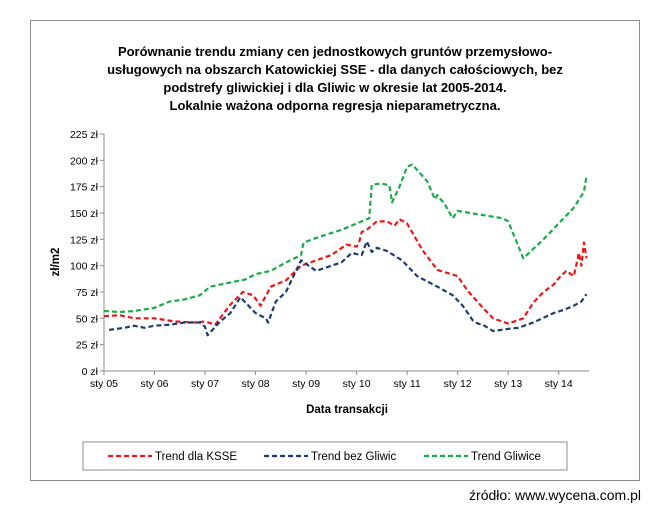 This screenshot has height=510, width=651. I want to click on legend-label-ksse: Trend dla KSSE, so click(196, 457).